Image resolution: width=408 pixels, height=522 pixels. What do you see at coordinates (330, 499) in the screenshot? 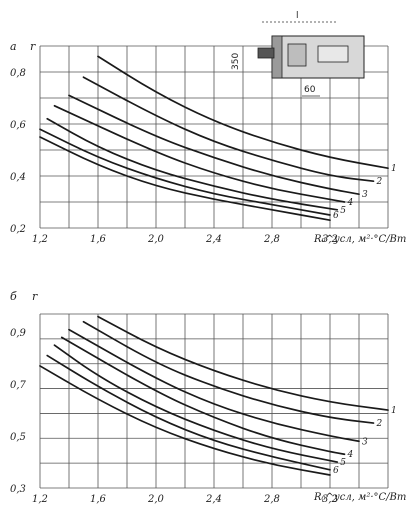
I see `panel-b-x-tick-label: 3,2` at bounding box center [330, 499].